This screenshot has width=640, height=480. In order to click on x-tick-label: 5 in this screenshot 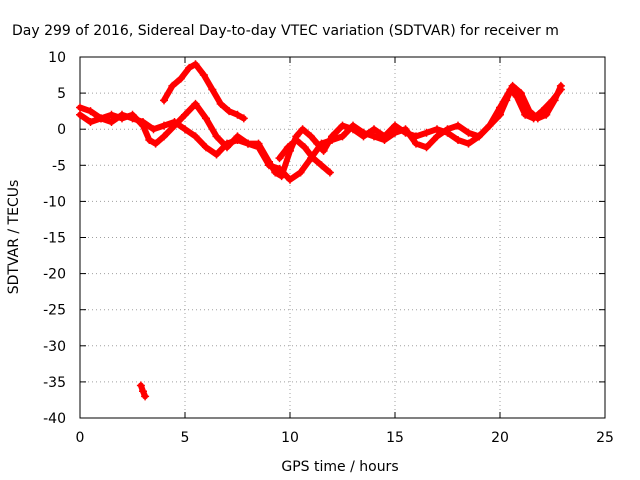, I will do `click(185, 438)`.